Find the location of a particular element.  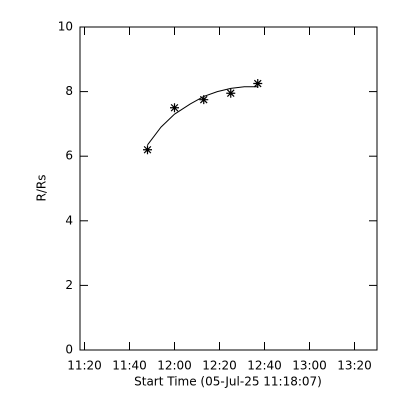

y-tick-label: 0 is located at coordinates (69, 350).